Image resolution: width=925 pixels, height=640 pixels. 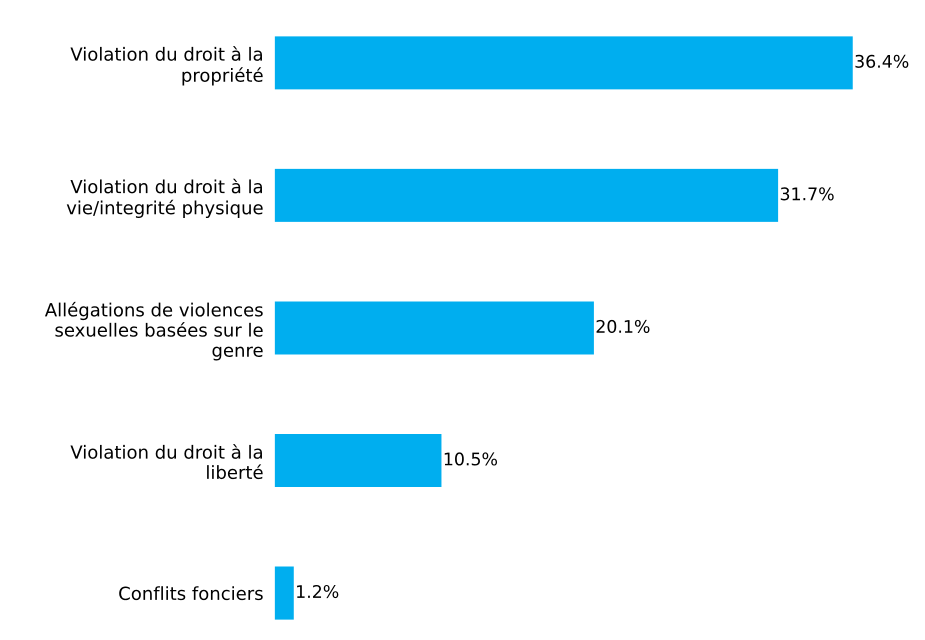 What do you see at coordinates (153, 331) in the screenshot?
I see `y-tick-label: Allégations de violences sexuelles basées sur le genre` at bounding box center [153, 331].